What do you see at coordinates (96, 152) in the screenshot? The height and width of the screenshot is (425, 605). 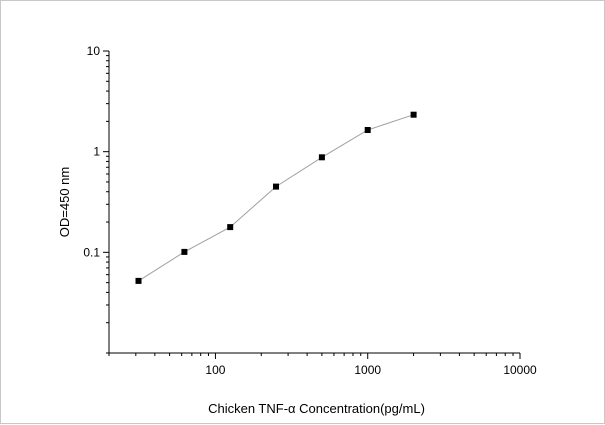 I see `y-tick-label: 1` at bounding box center [96, 152].